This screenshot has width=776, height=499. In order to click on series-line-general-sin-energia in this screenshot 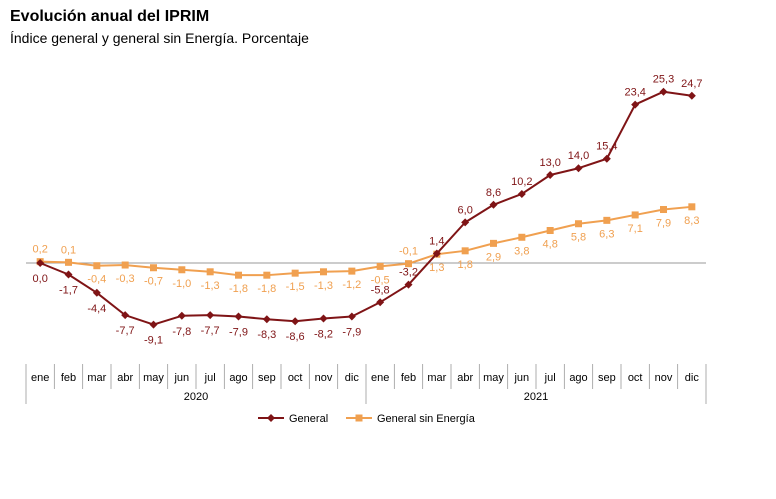, I will do `click(366, 241)`.